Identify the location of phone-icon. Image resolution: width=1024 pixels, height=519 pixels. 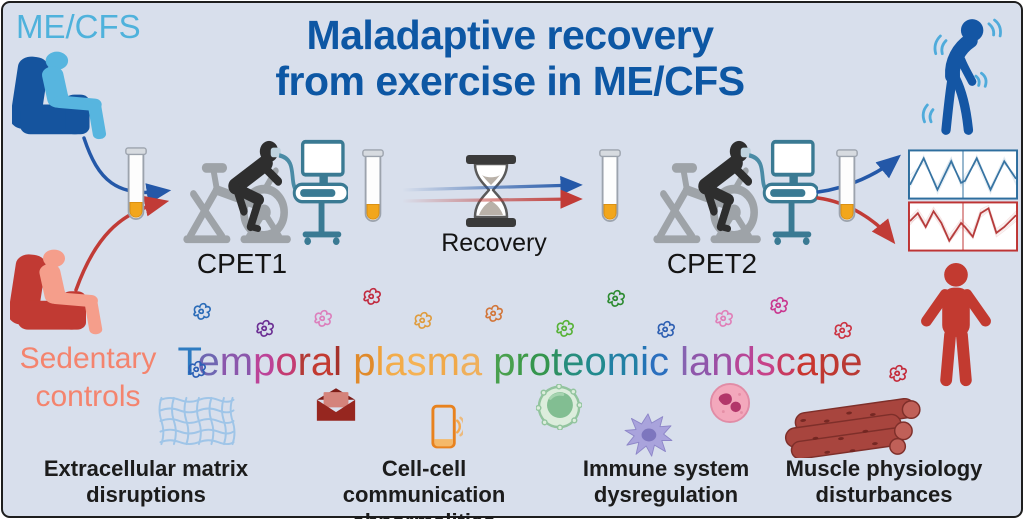
(447, 426).